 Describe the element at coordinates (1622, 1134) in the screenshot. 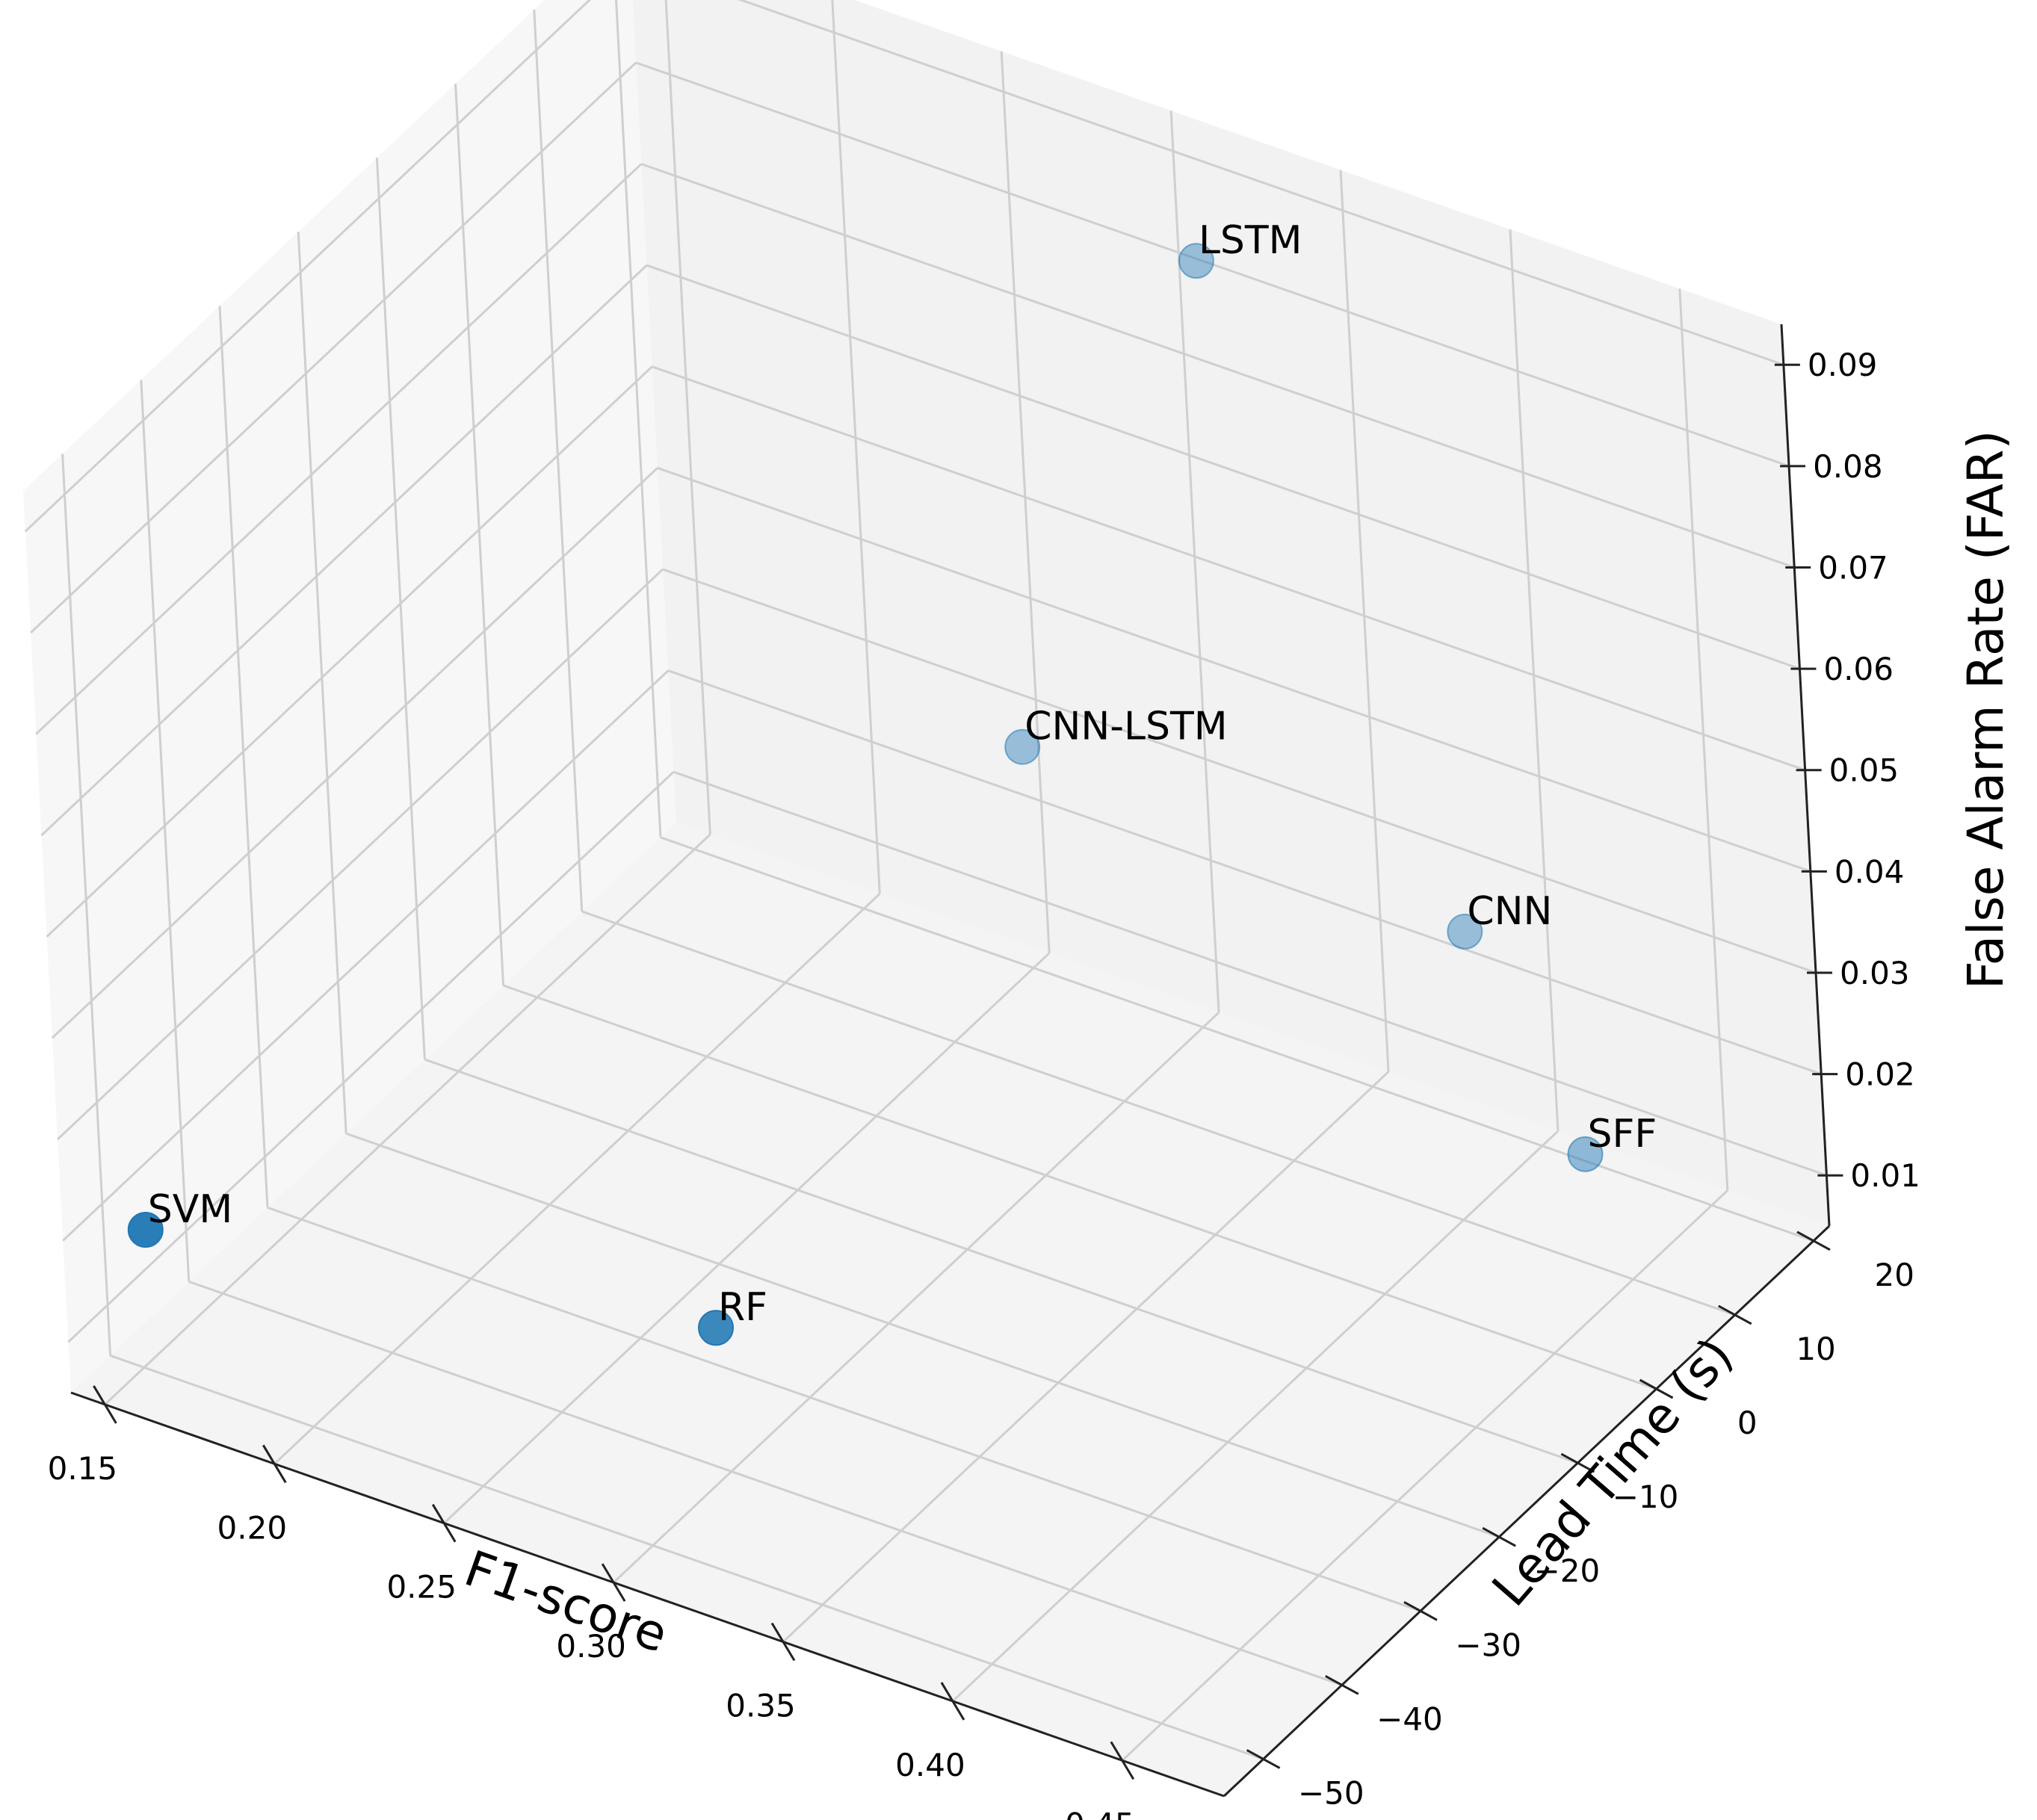

I see `point-label-sff: SFF` at that location.